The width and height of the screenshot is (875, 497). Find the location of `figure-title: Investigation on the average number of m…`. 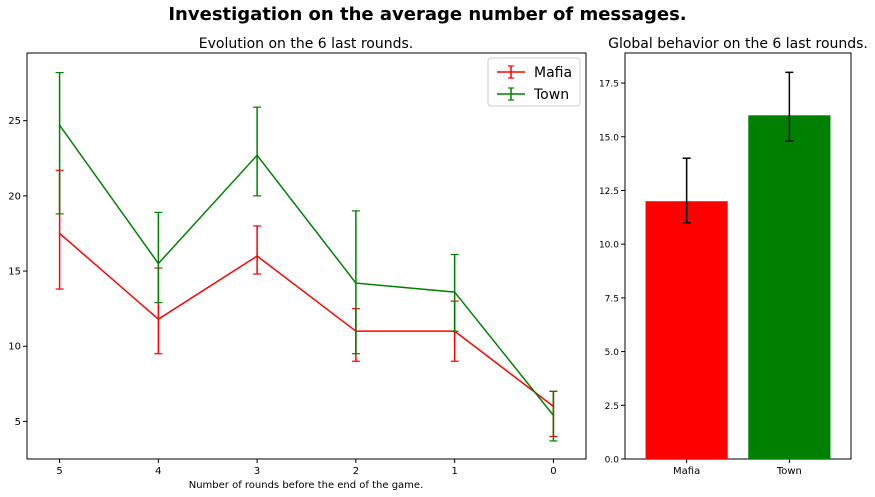

figure-title: Investigation on the average number of m… is located at coordinates (427, 14).